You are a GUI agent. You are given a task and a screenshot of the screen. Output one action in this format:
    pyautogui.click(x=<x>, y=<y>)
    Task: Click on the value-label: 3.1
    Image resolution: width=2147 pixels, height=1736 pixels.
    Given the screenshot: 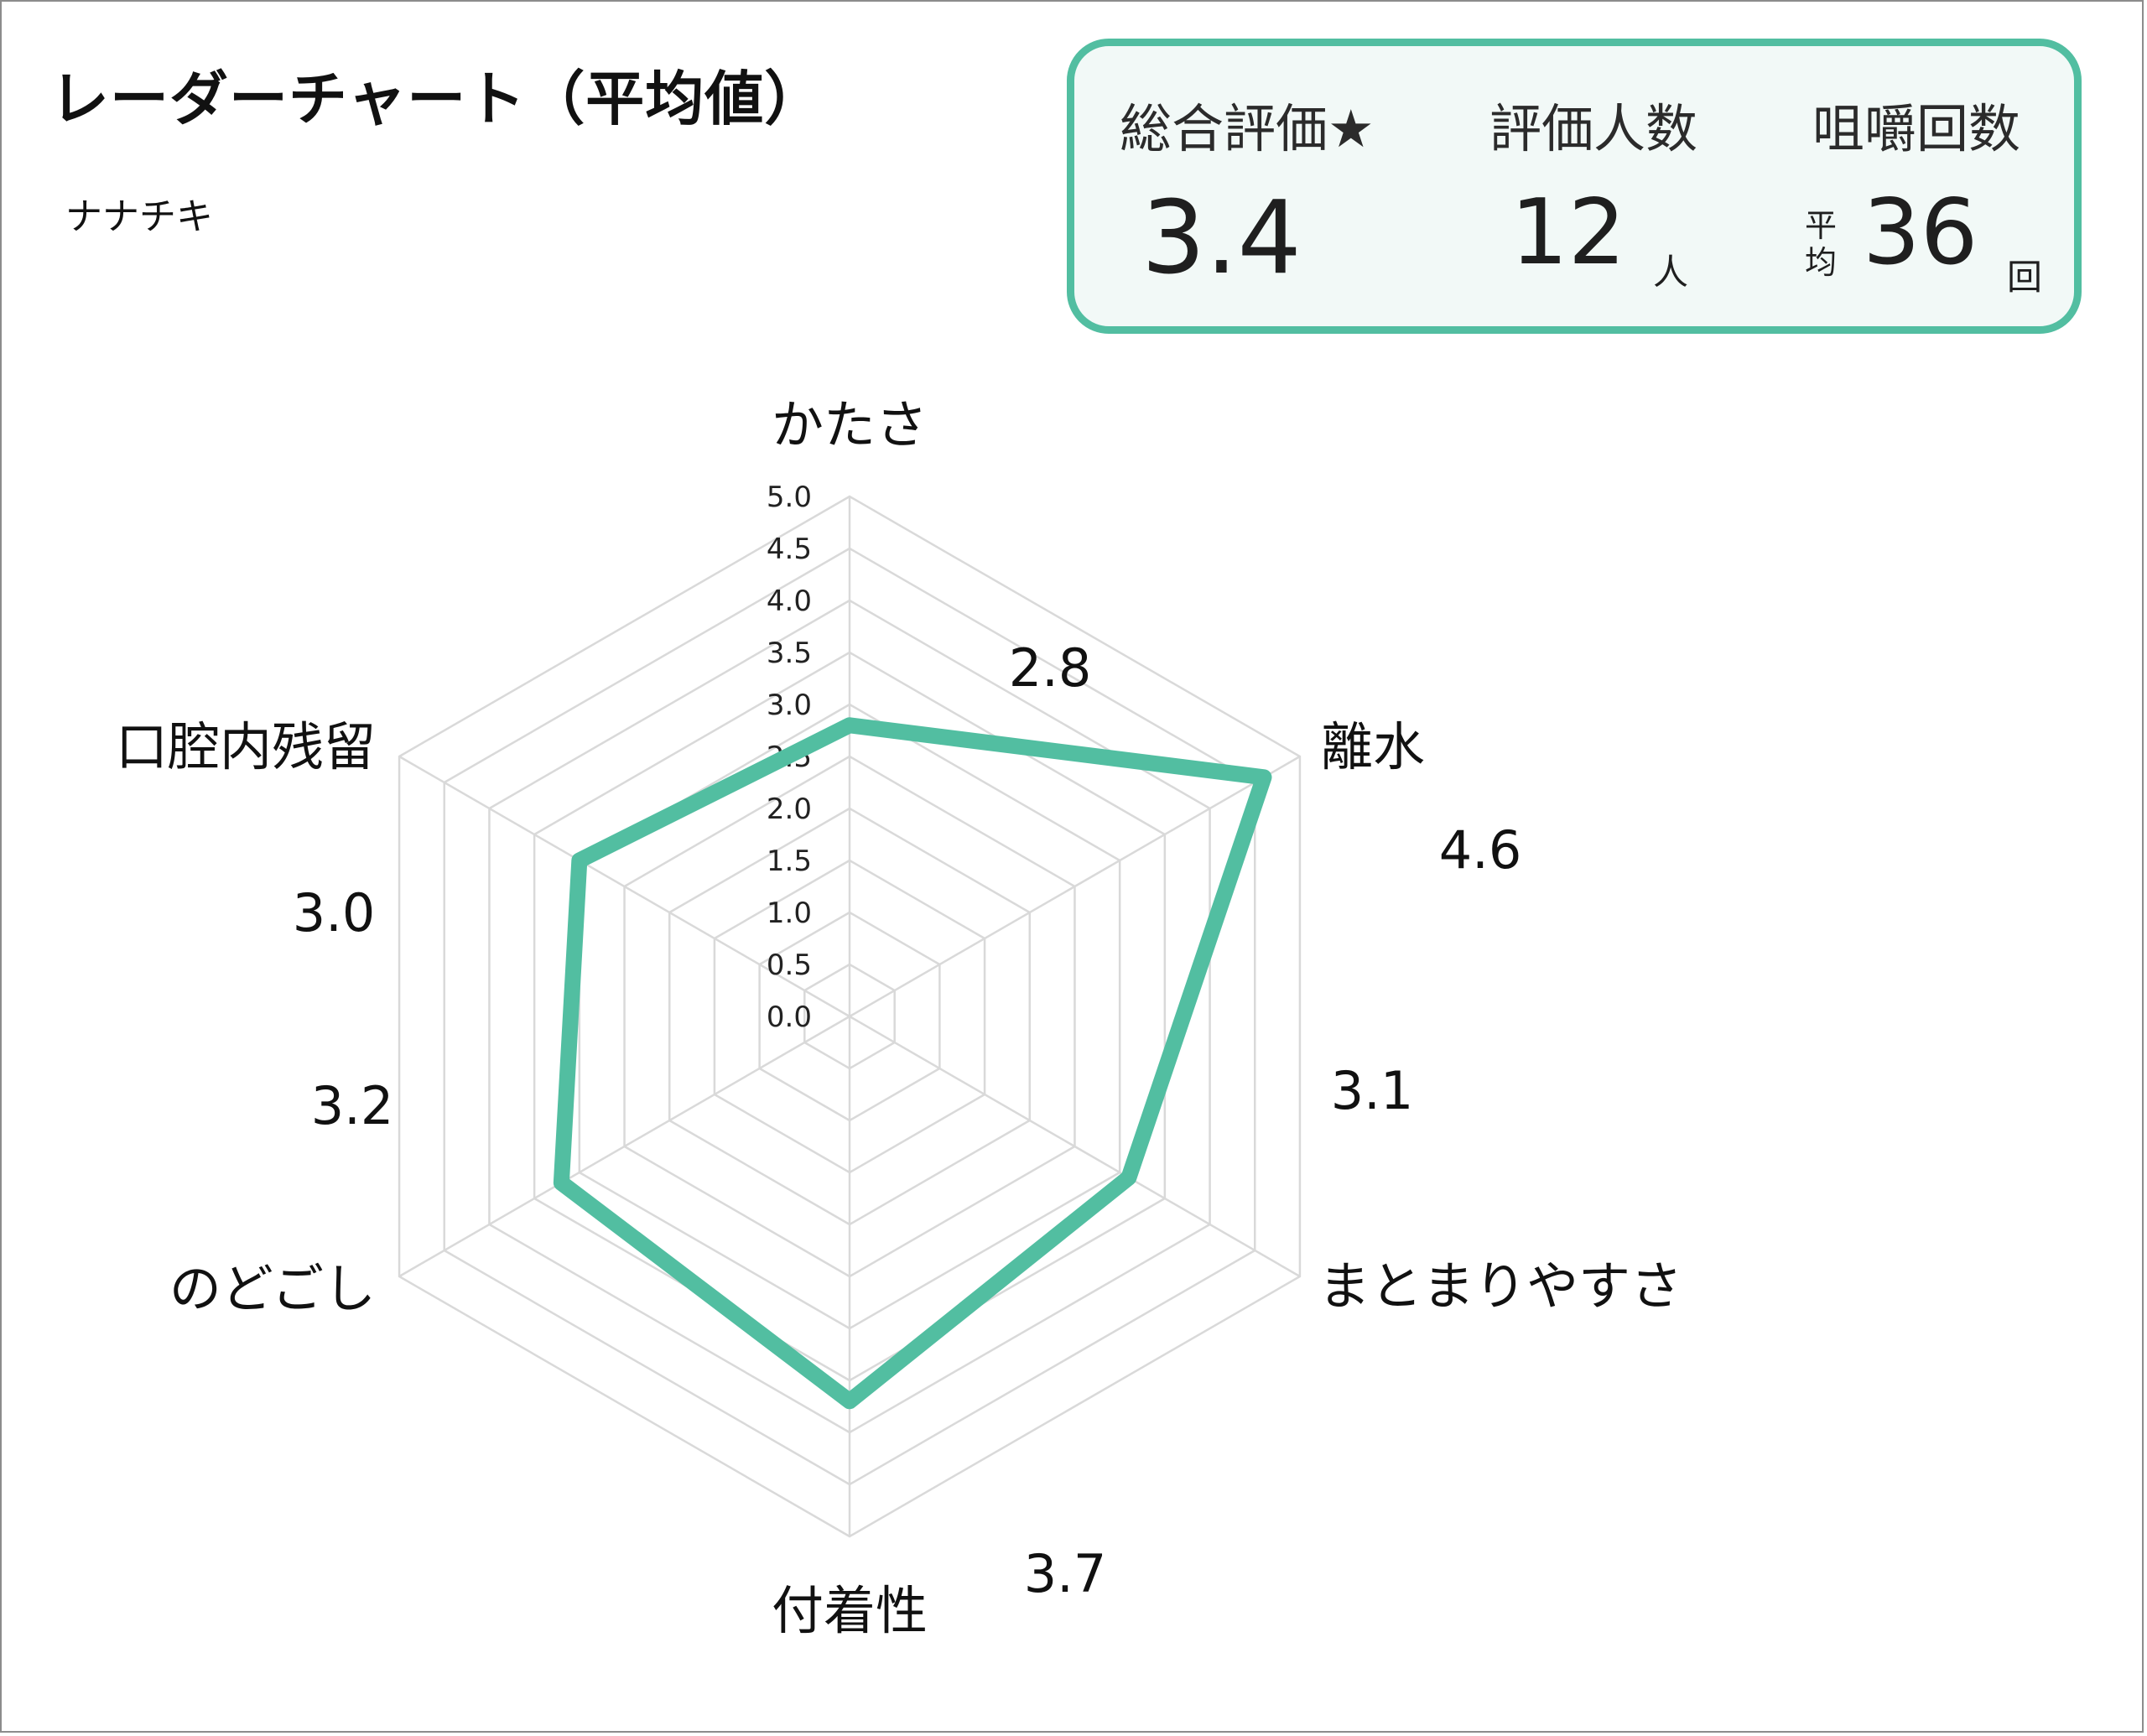 What is the action you would take?
    pyautogui.click(x=1372, y=1091)
    